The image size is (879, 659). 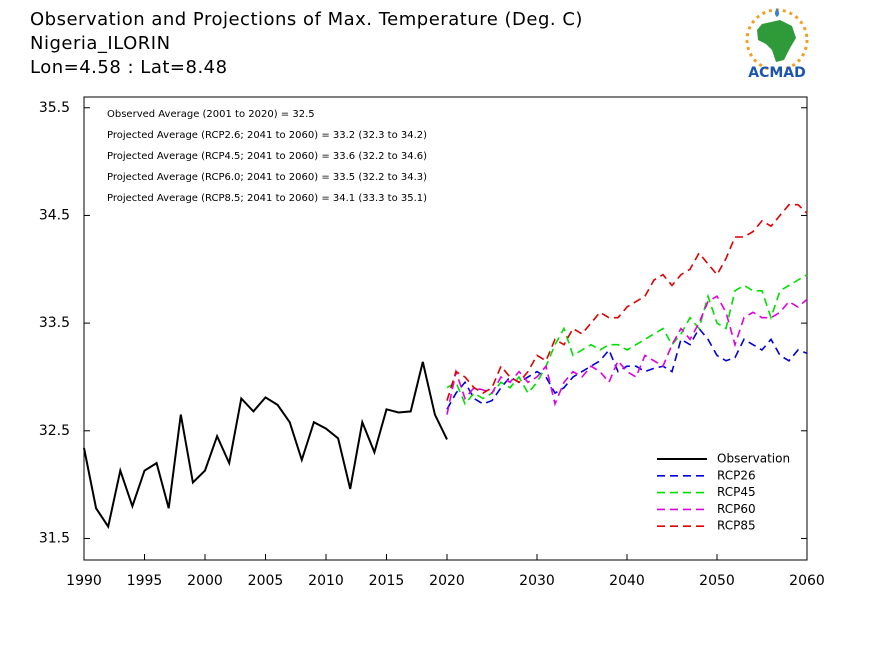 What do you see at coordinates (736, 509) in the screenshot?
I see `legend-label: RCP60` at bounding box center [736, 509].